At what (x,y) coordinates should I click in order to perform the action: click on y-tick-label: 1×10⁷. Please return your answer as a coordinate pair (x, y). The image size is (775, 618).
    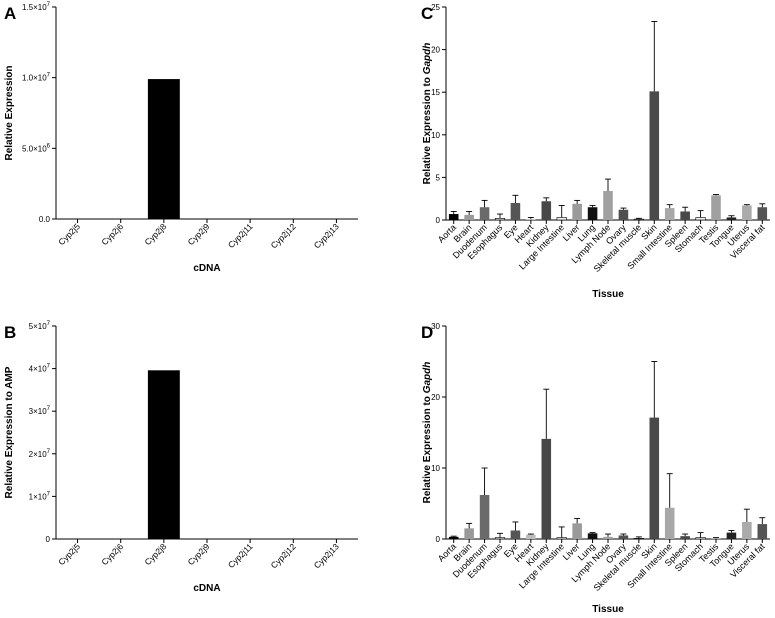
    Looking at the image, I should click on (40, 496).